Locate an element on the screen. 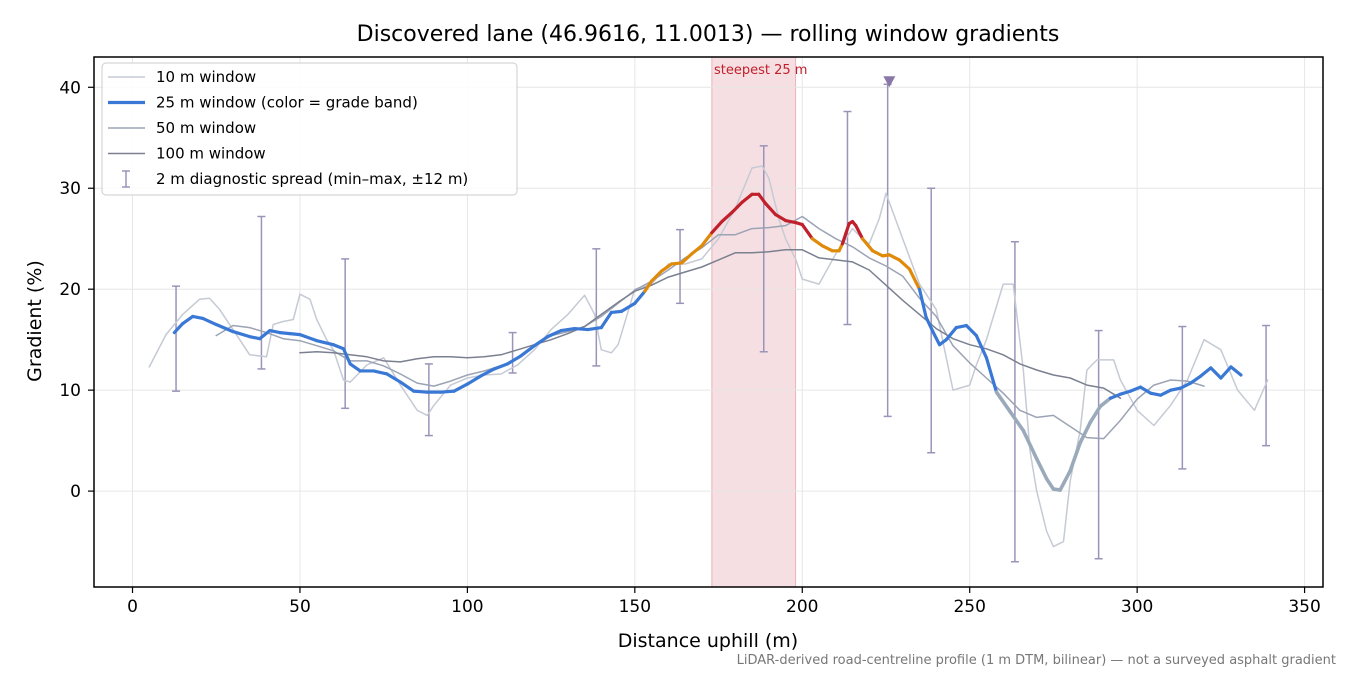 The width and height of the screenshot is (1350, 675). y-tick-label: 20 is located at coordinates (70, 290).